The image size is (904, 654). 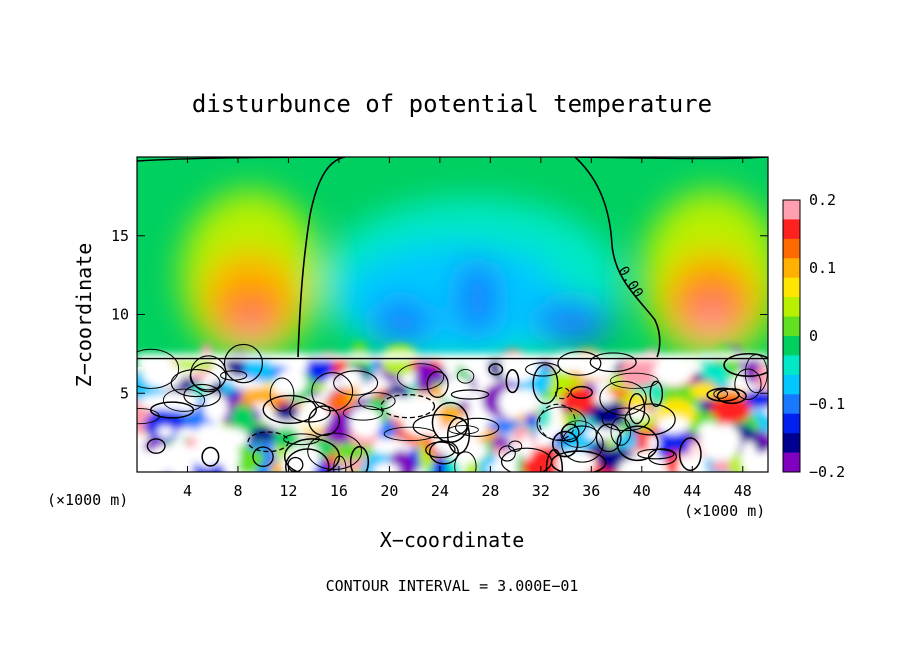 What do you see at coordinates (692, 491) in the screenshot?
I see `x-tick-label: 44` at bounding box center [692, 491].